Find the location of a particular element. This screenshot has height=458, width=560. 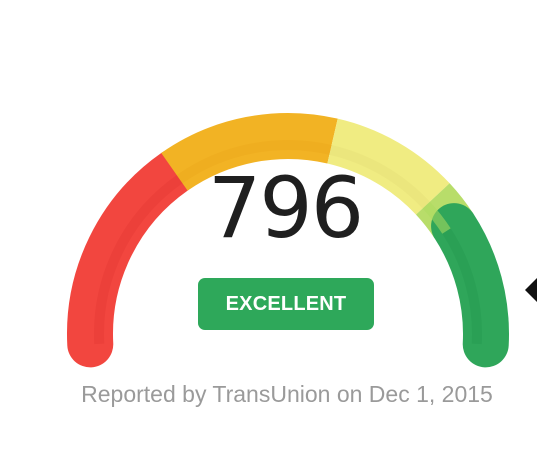

gauge-segment-shade-fair is located at coordinates (254, 162).